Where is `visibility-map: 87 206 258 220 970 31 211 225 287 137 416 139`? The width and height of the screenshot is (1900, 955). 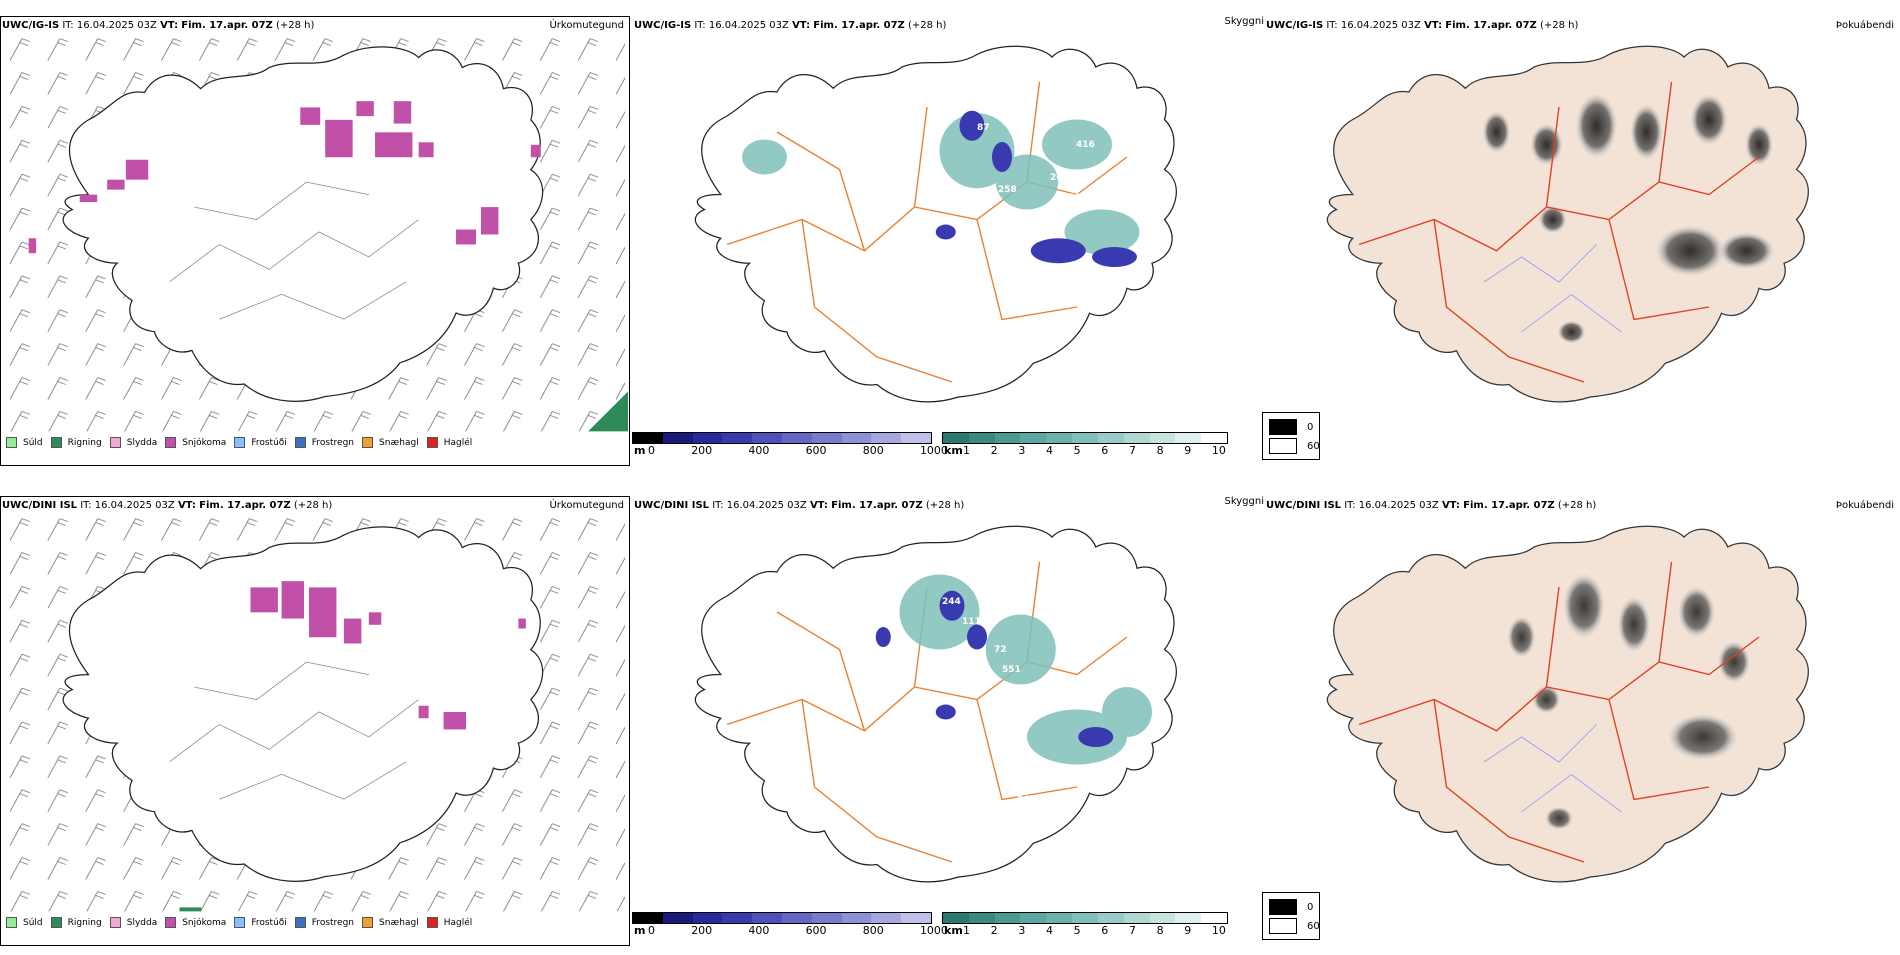
visibility-map: 87 206 258 220 970 31 211 225 287 137 416 139 is located at coordinates (935, 224).